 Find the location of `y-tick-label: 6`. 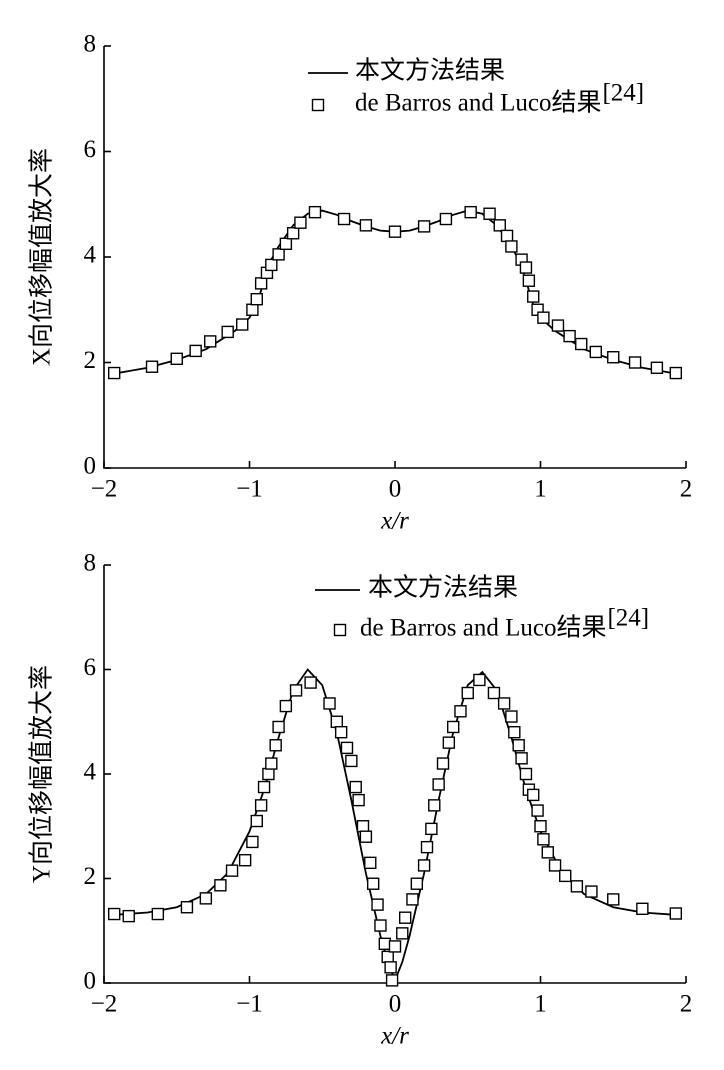

y-tick-label: 6 is located at coordinates (90, 667).